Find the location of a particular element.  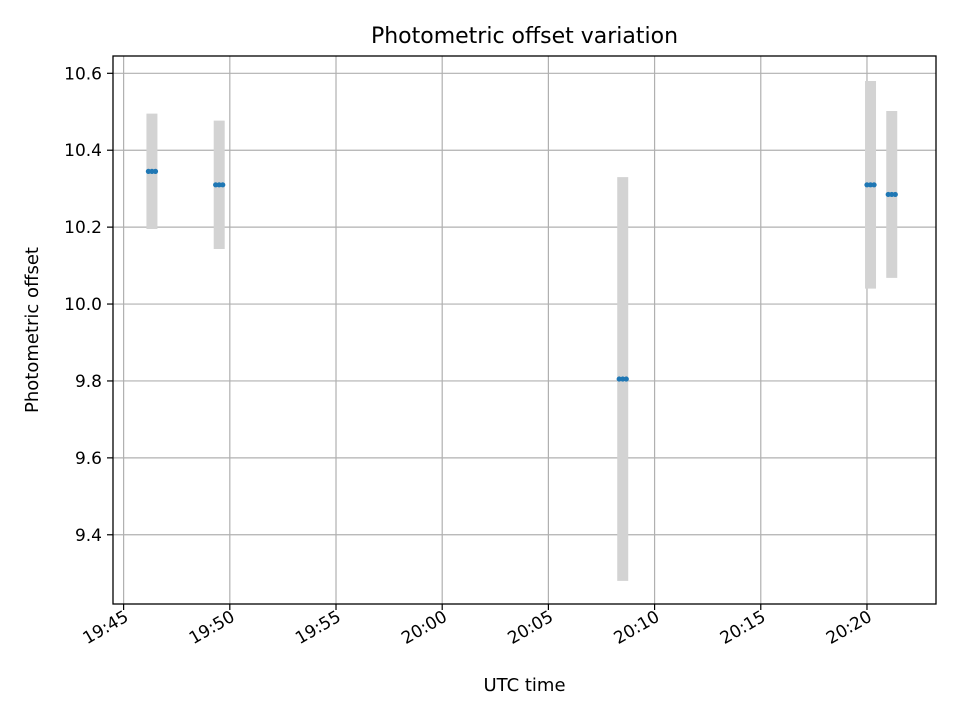

y-axis-ticks: 9.4 9.6 9.8 10.0 10.2 10.4 10.6 is located at coordinates (88, 305).